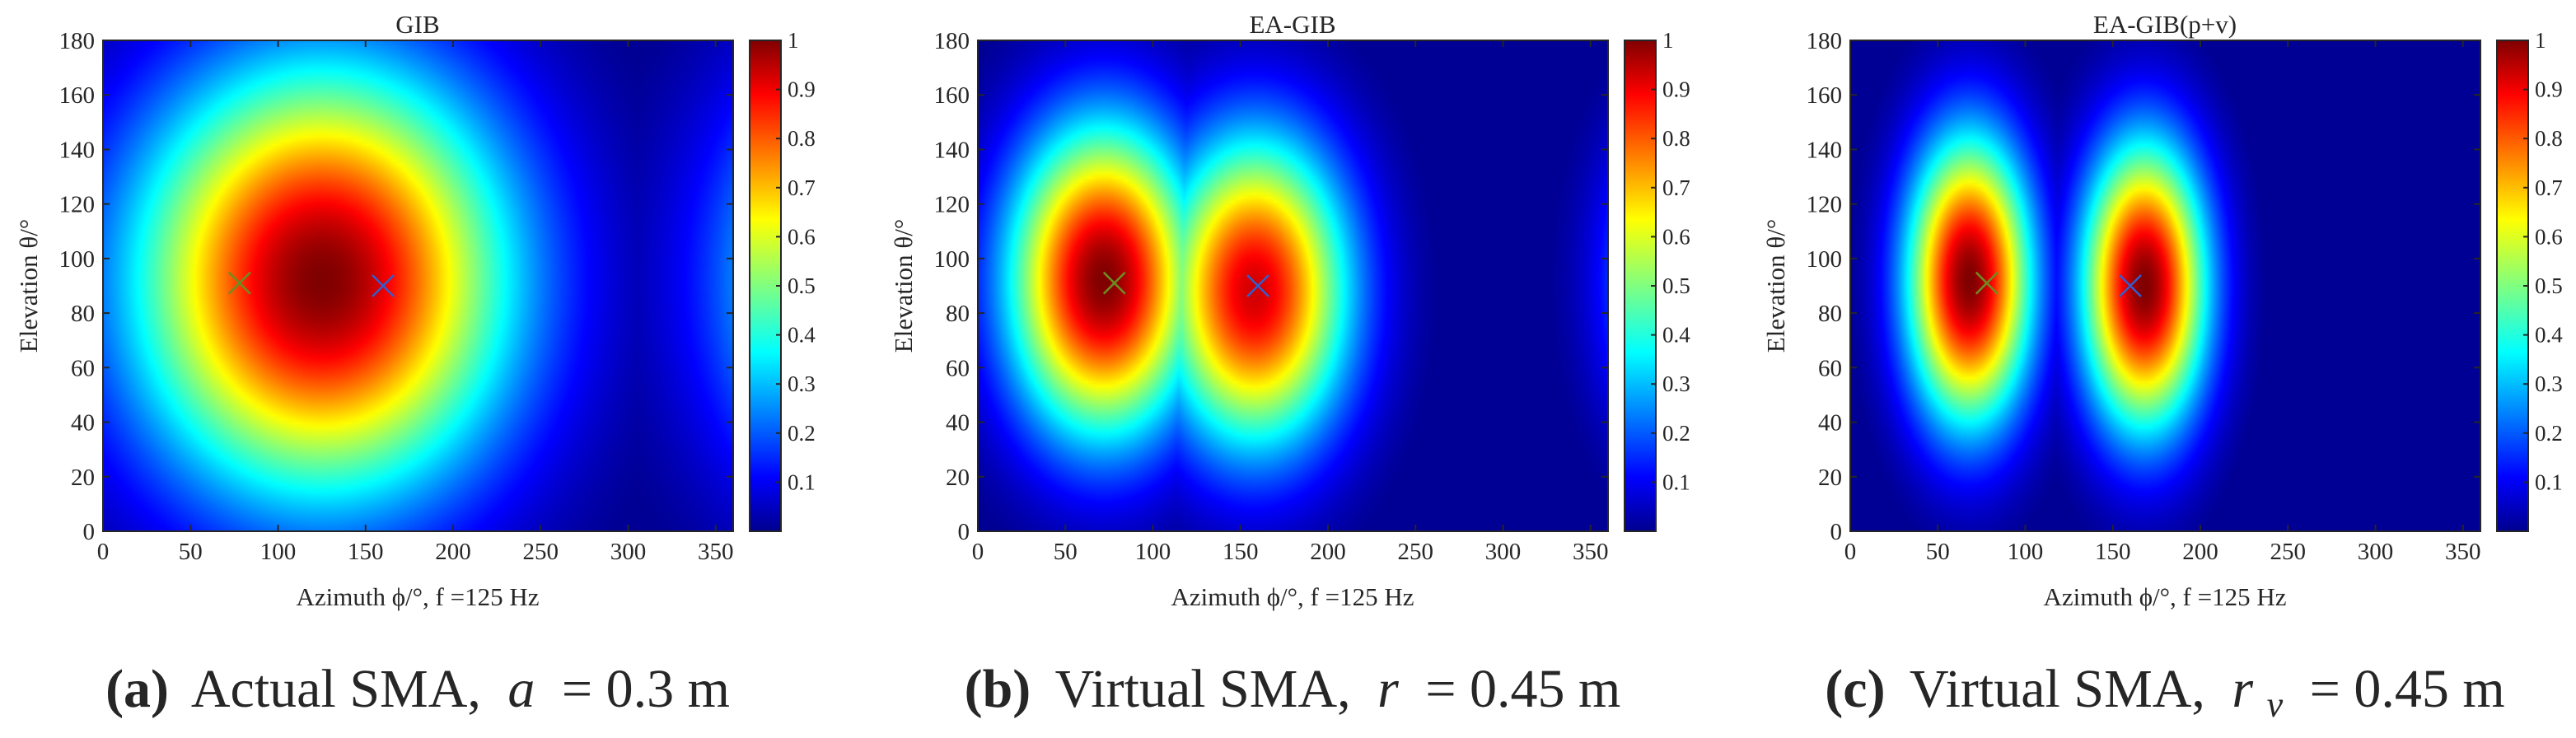 This screenshot has height=738, width=2576. I want to click on caption-value: = 0.3 m, so click(646, 689).